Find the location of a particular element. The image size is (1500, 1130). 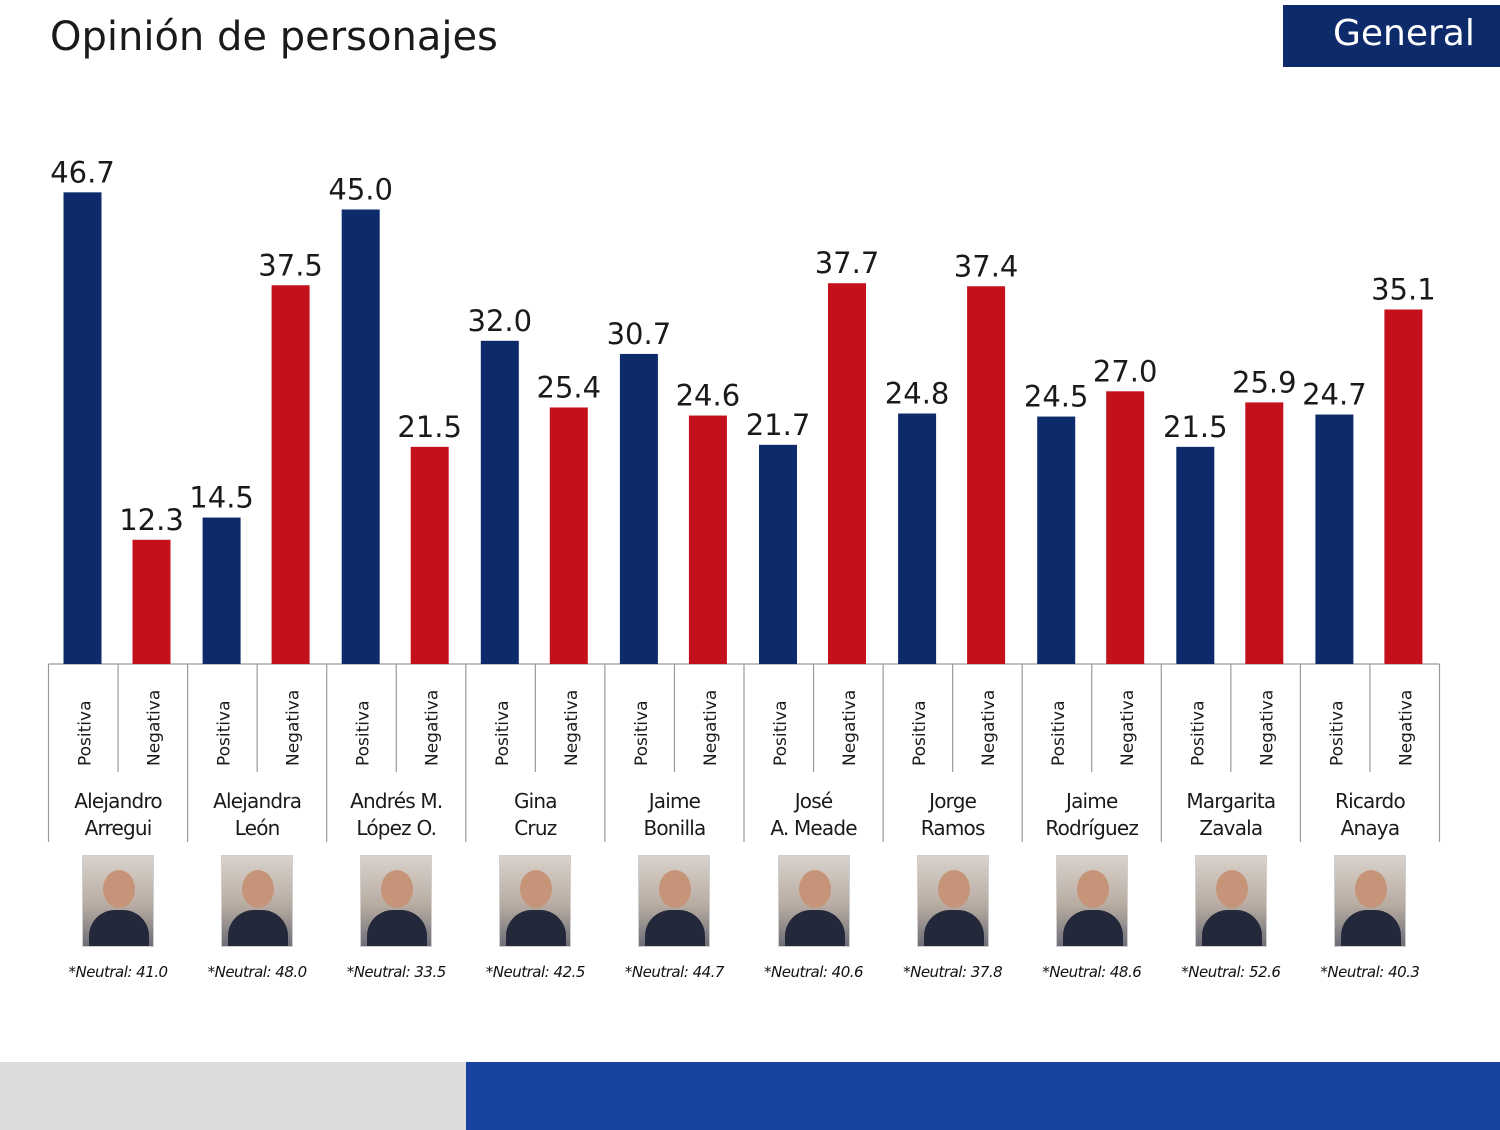

data-label: 45.0 is located at coordinates (360, 190).